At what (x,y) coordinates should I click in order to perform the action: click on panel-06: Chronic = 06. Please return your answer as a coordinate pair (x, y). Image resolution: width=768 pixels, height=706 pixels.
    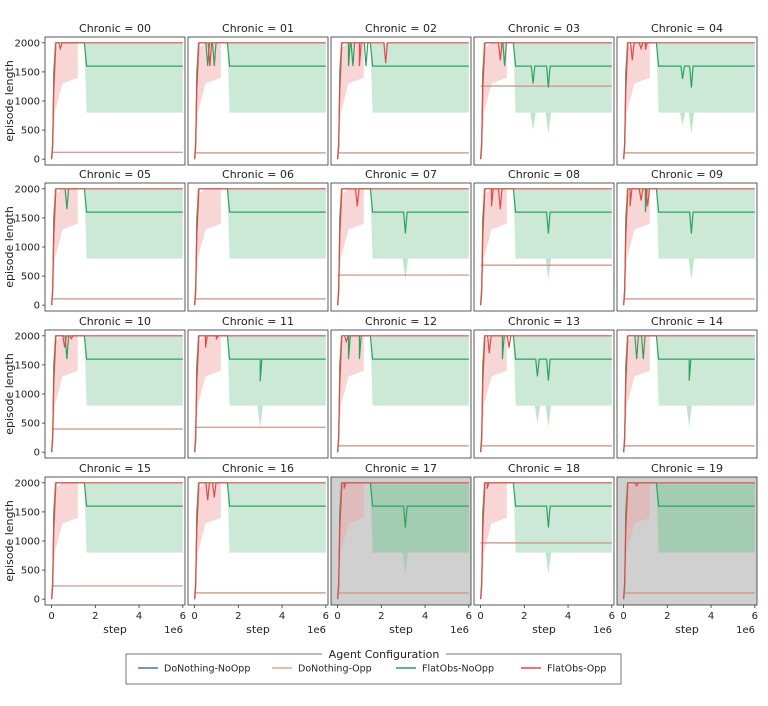
    Looking at the image, I should click on (258, 240).